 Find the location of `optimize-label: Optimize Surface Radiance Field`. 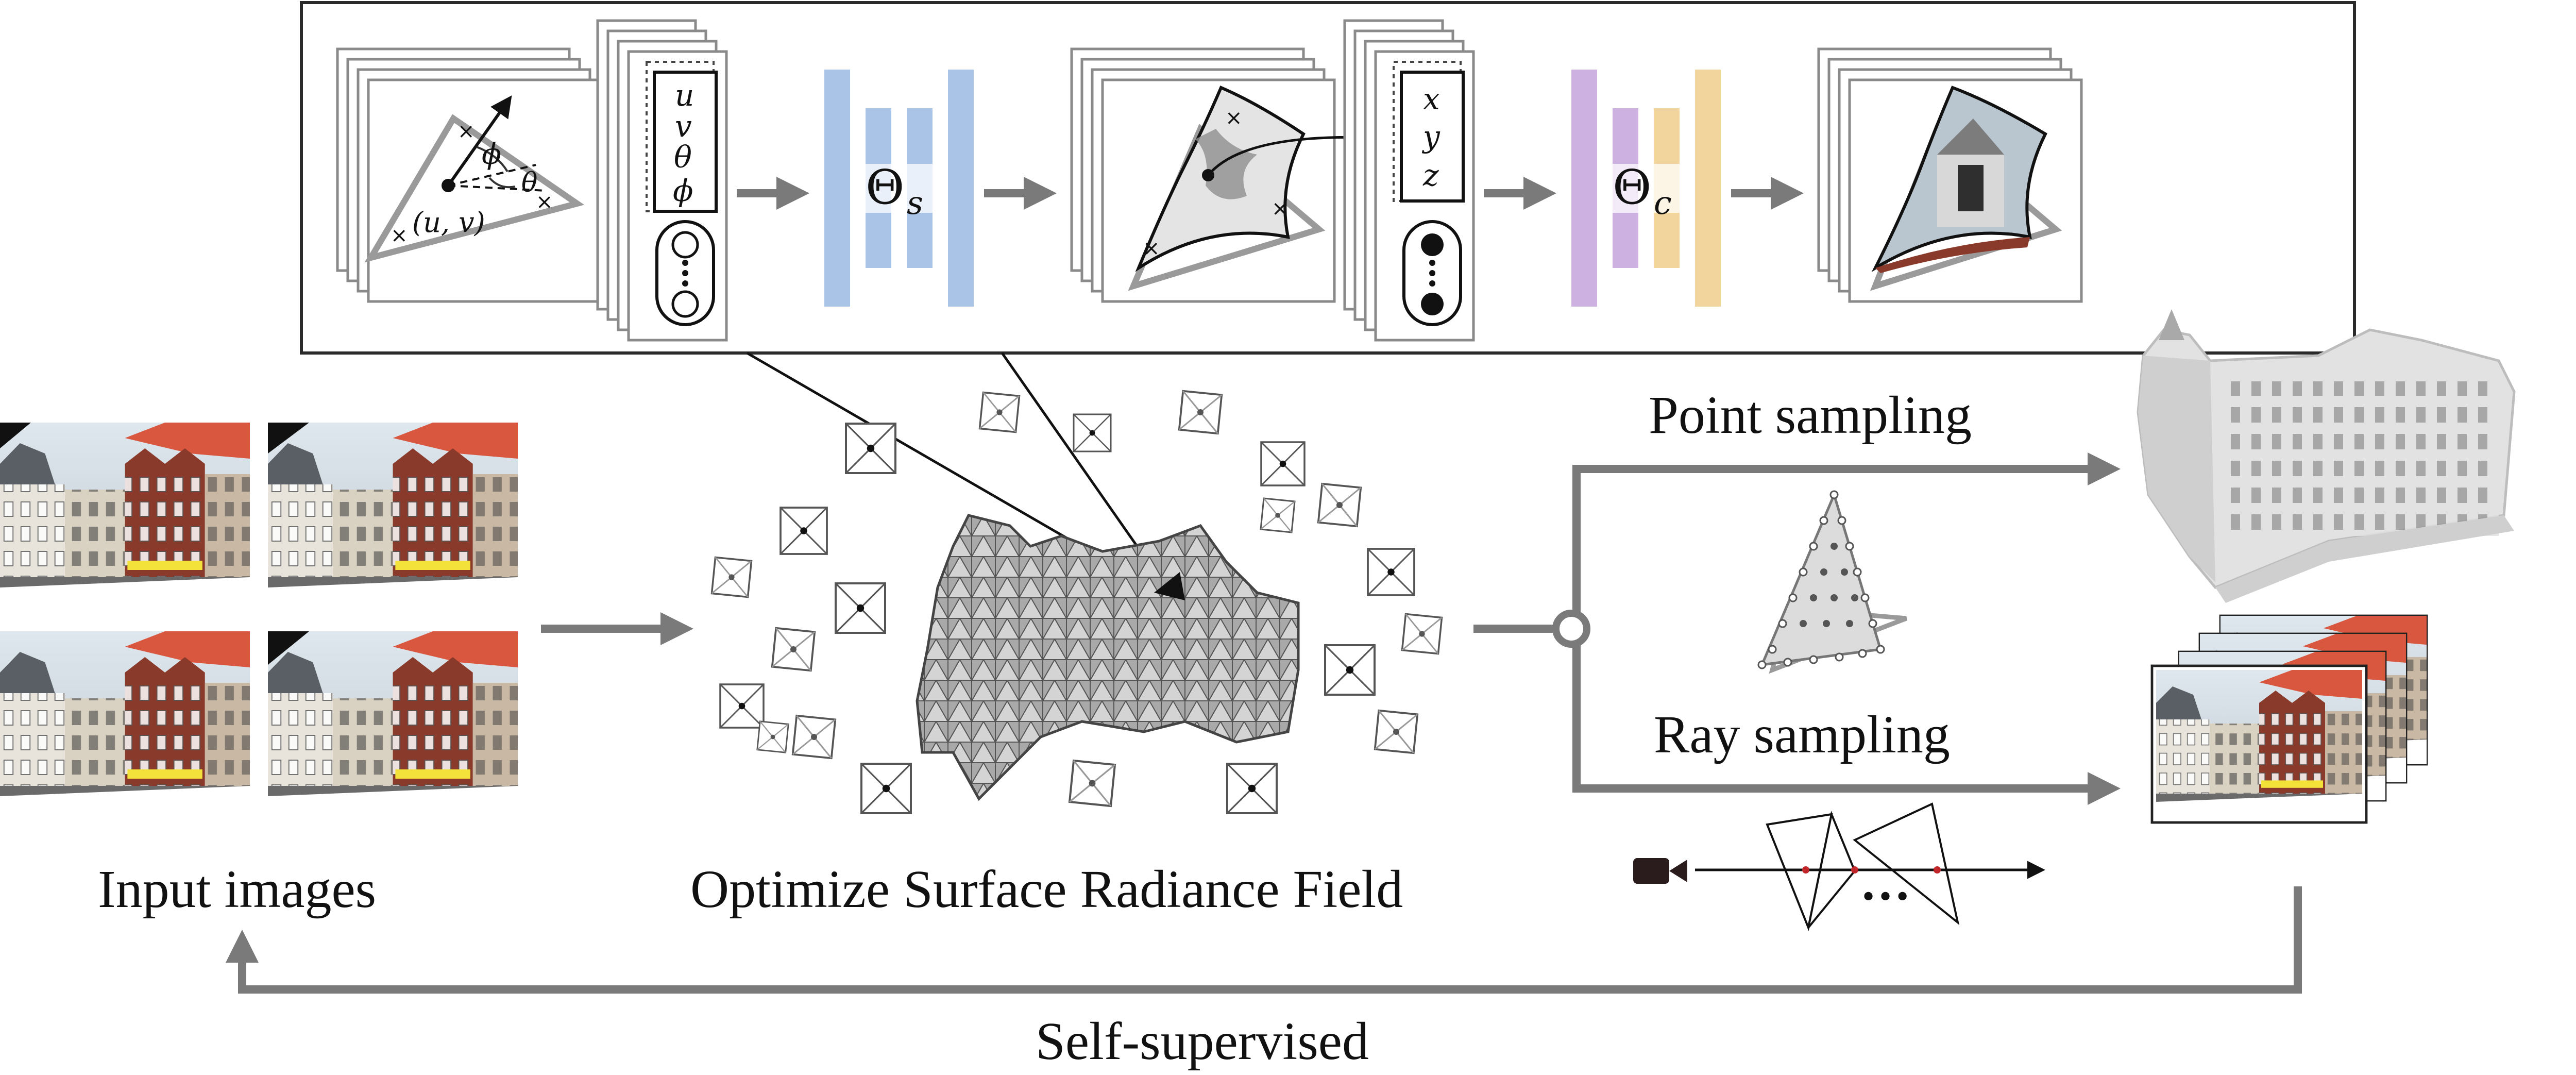

optimize-label: Optimize Surface Radiance Field is located at coordinates (1046, 890).